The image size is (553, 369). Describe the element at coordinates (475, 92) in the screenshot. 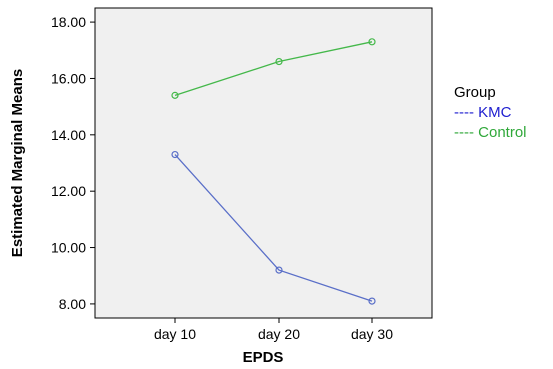

I see `legend-title: Group` at that location.